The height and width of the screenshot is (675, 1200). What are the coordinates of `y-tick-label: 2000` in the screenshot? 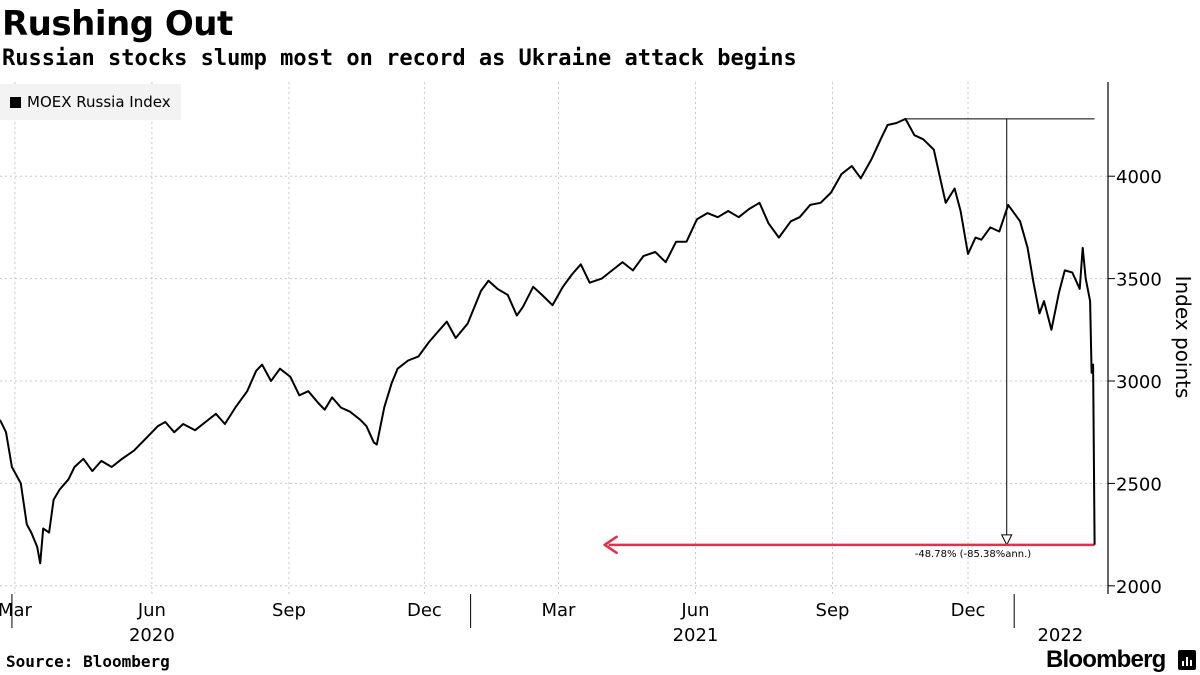 It's located at (1139, 587).